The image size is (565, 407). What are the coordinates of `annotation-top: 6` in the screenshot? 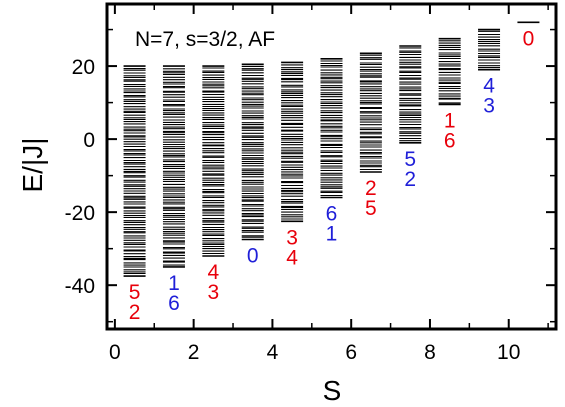 It's located at (332, 214).